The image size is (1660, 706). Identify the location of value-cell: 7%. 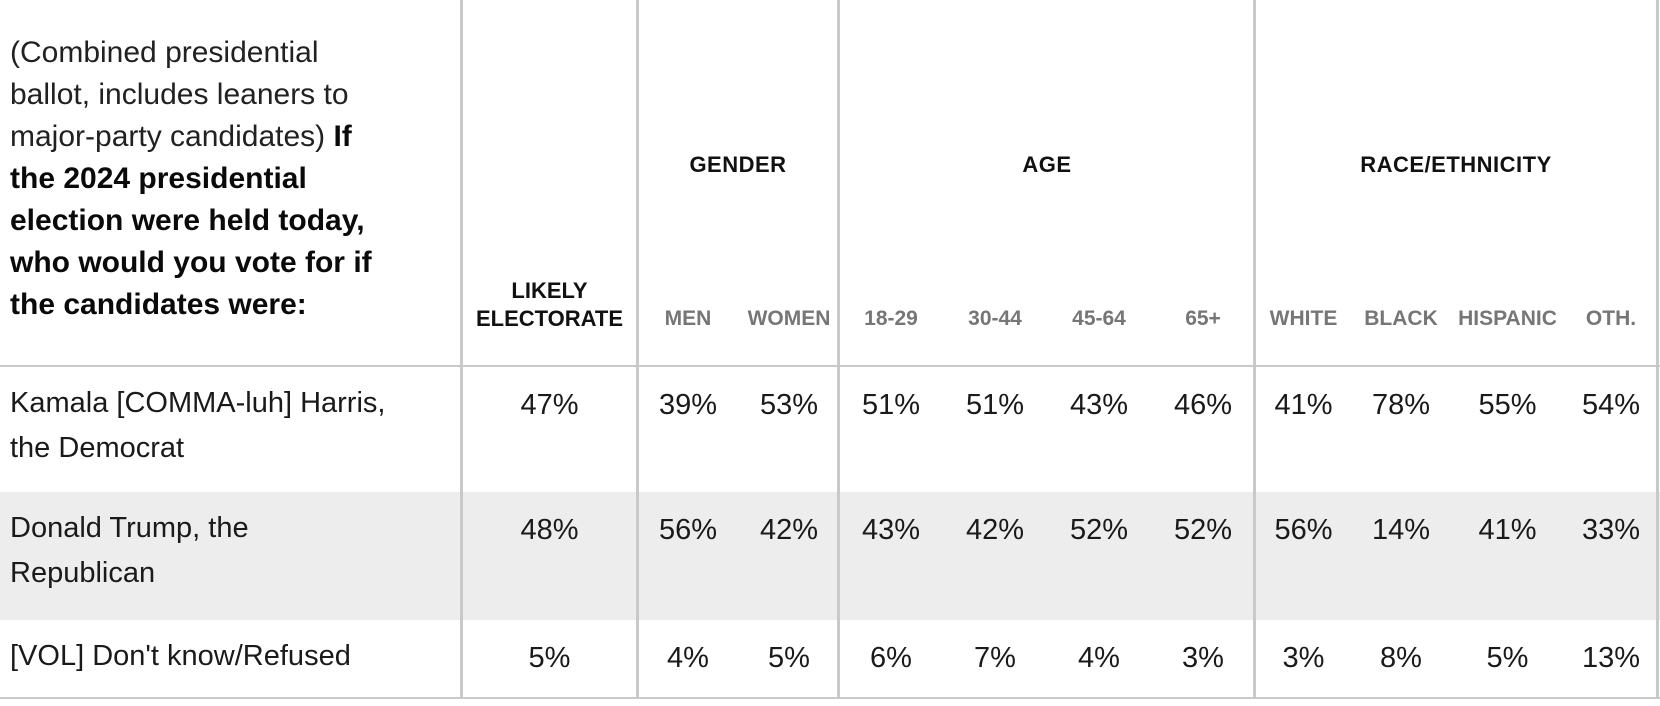
(995, 658).